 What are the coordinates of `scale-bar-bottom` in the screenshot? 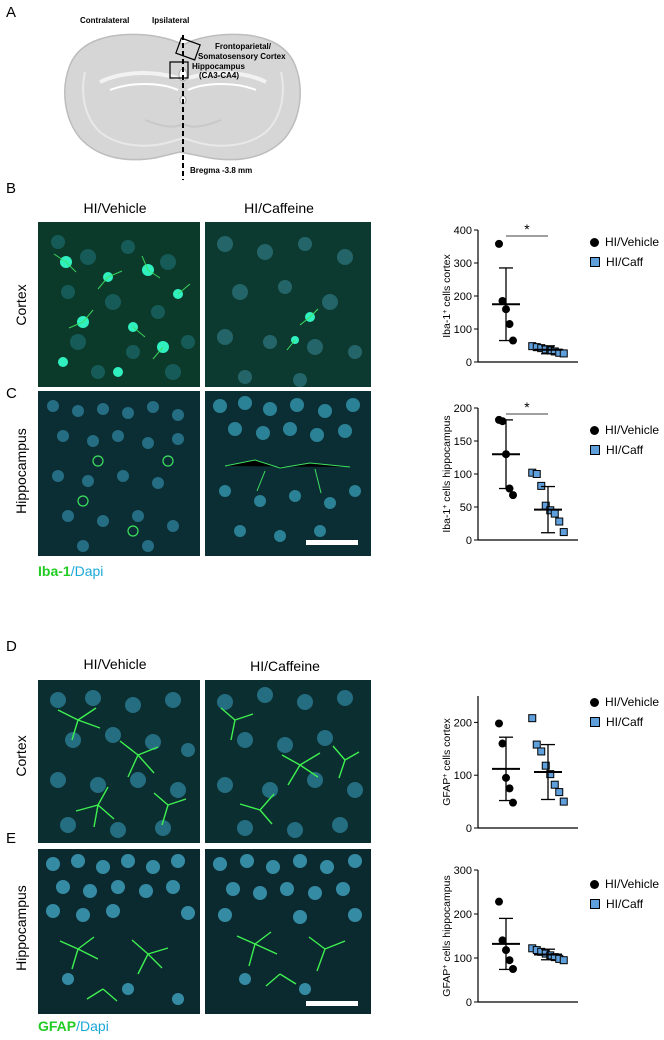 It's located at (332, 1003).